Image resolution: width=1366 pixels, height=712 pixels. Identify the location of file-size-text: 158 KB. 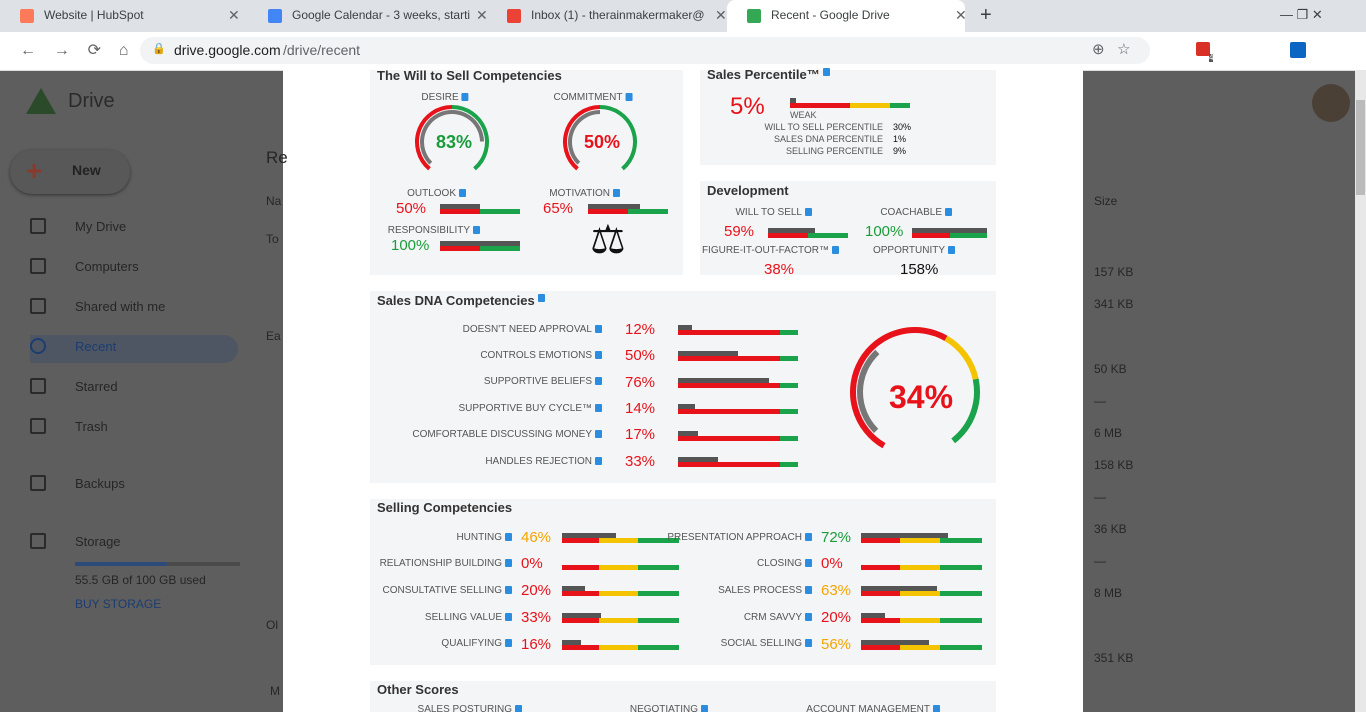
(1114, 465).